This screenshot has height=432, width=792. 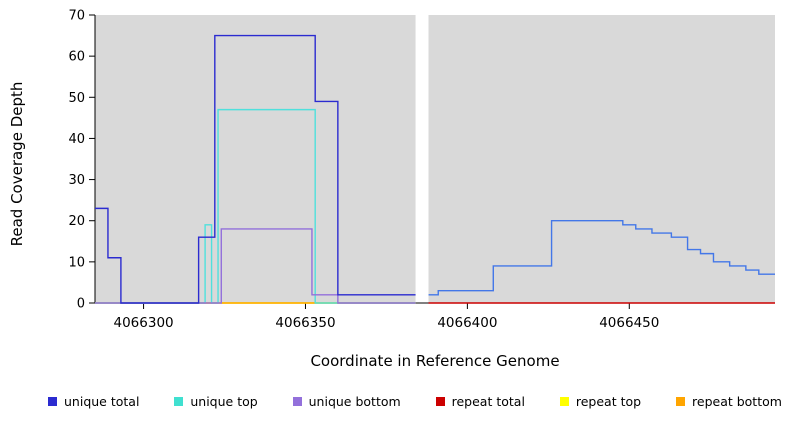 What do you see at coordinates (52, 401) in the screenshot?
I see `legend-swatch-unique-total` at bounding box center [52, 401].